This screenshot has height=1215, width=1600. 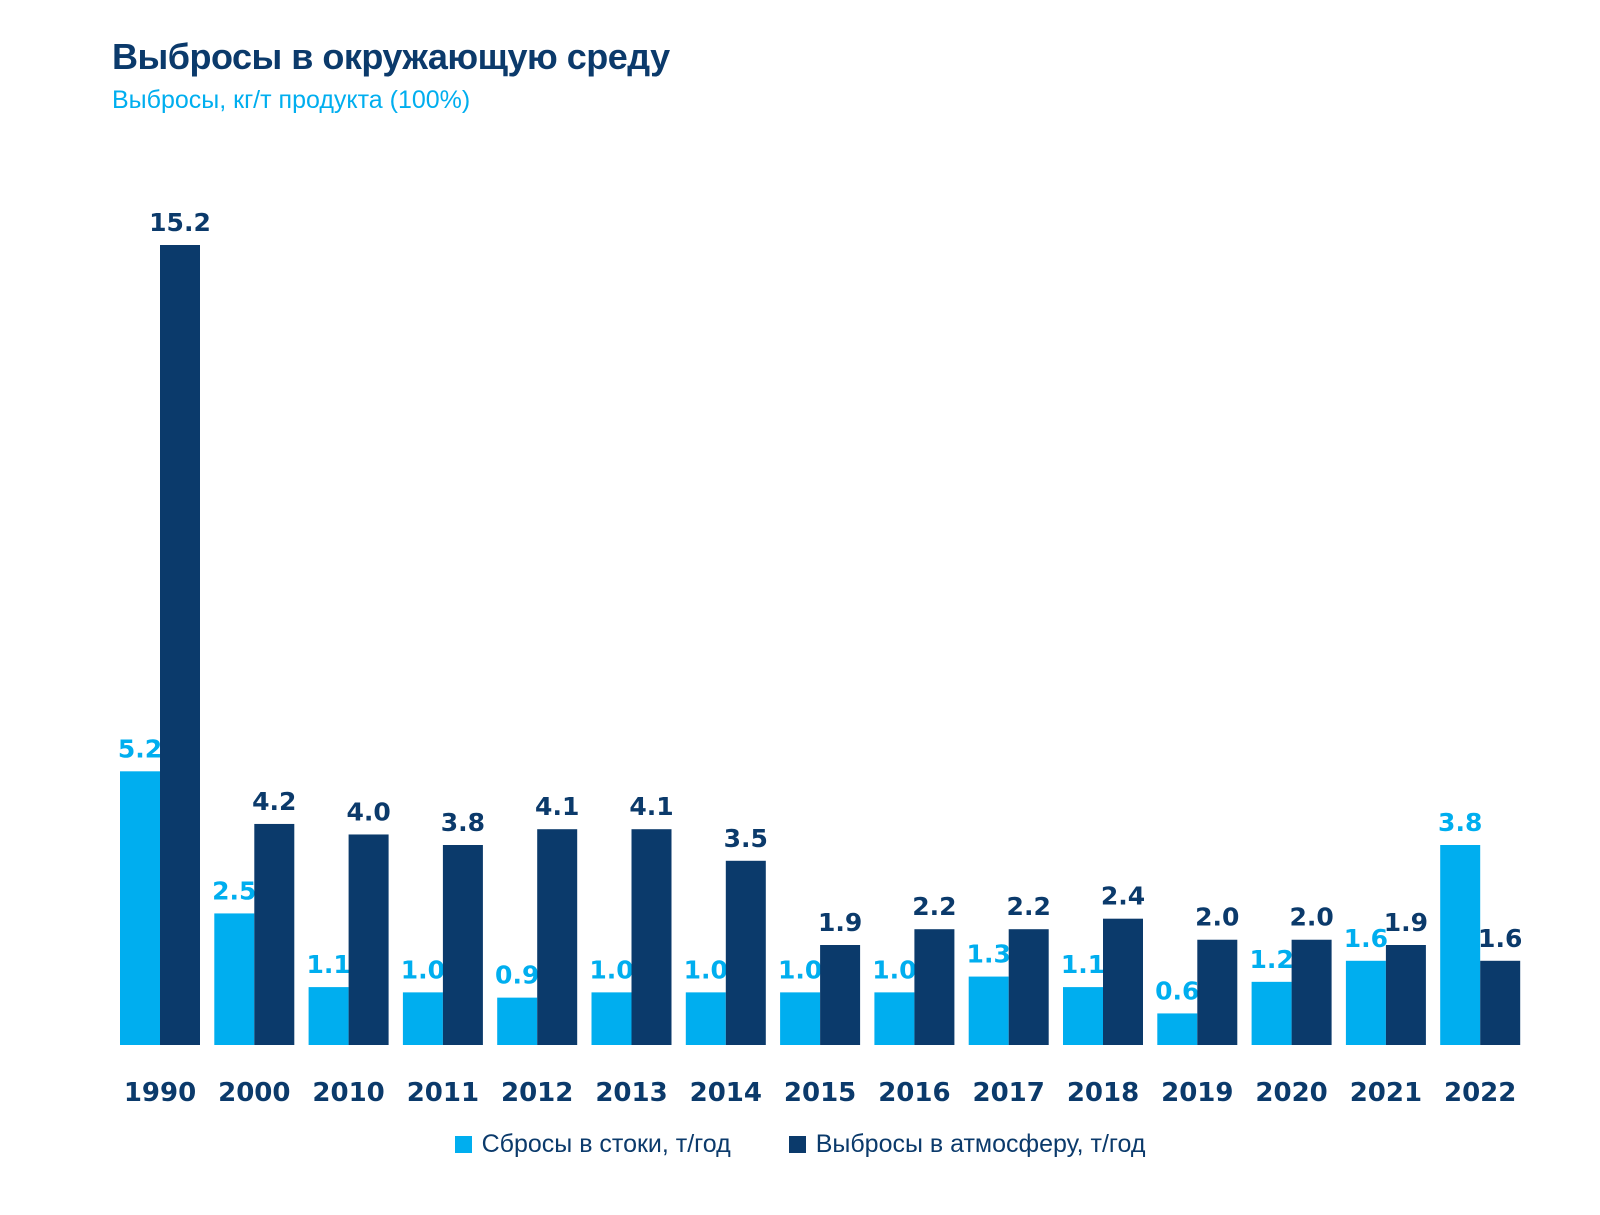 What do you see at coordinates (1386, 1093) in the screenshot?
I see `x-tick-label-2021: 2021` at bounding box center [1386, 1093].